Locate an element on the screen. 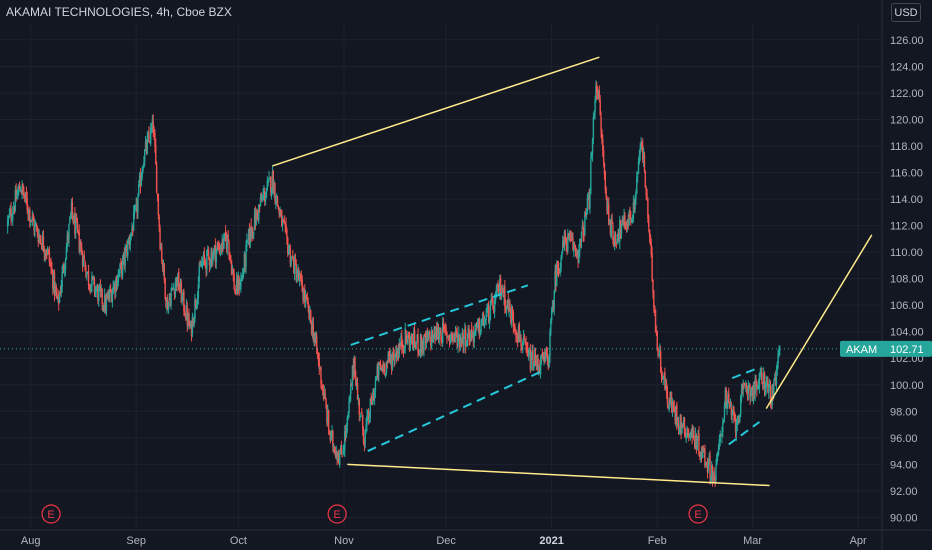 The height and width of the screenshot is (550, 932). x-tick-label: Aug is located at coordinates (31, 541).